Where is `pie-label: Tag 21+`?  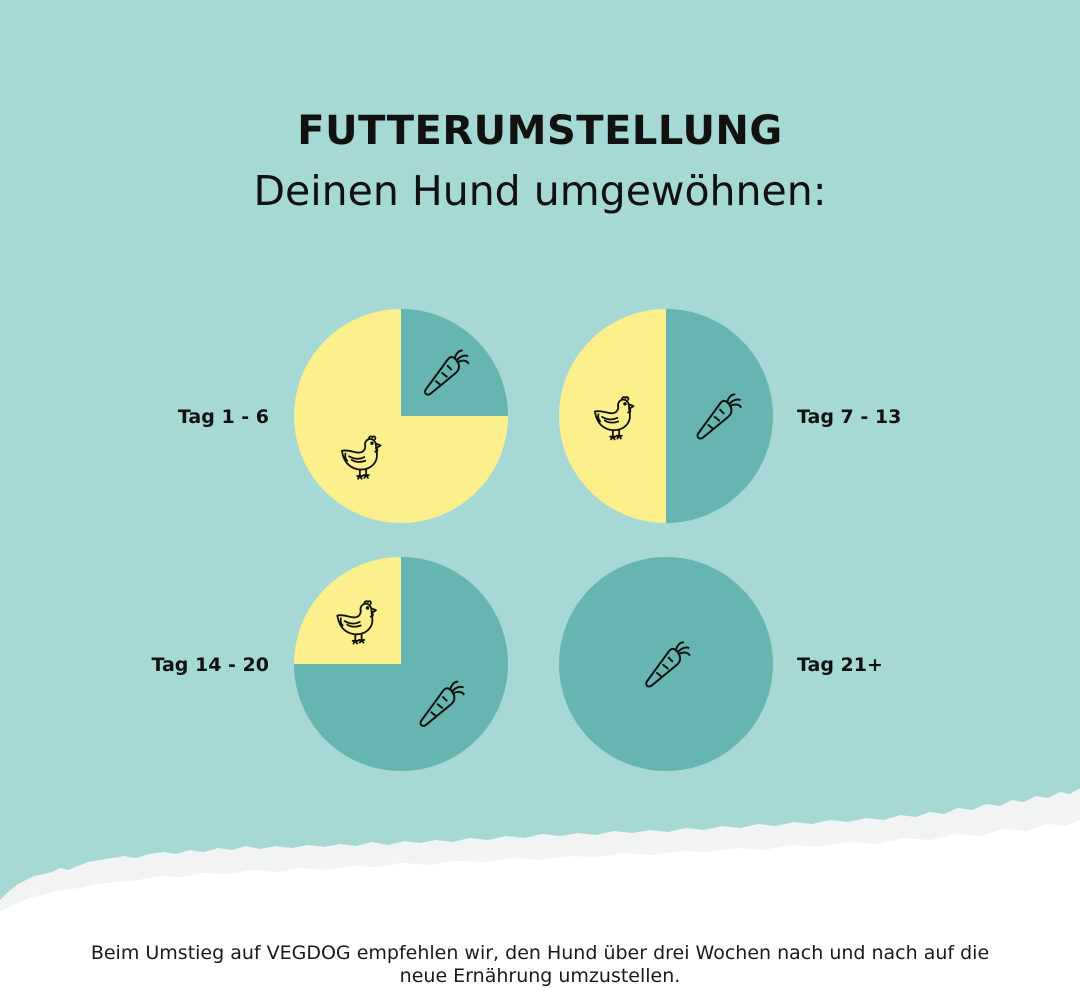
pie-label: Tag 21+ is located at coordinates (840, 665).